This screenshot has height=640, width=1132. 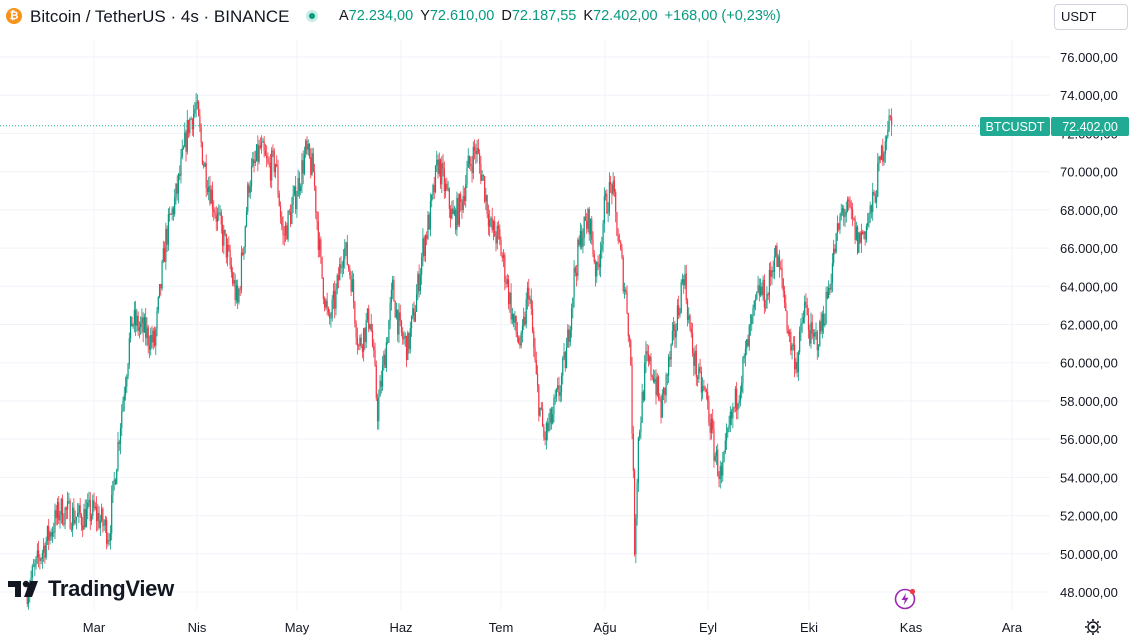 I want to click on x-tick-label: Mar, so click(x=94, y=627).